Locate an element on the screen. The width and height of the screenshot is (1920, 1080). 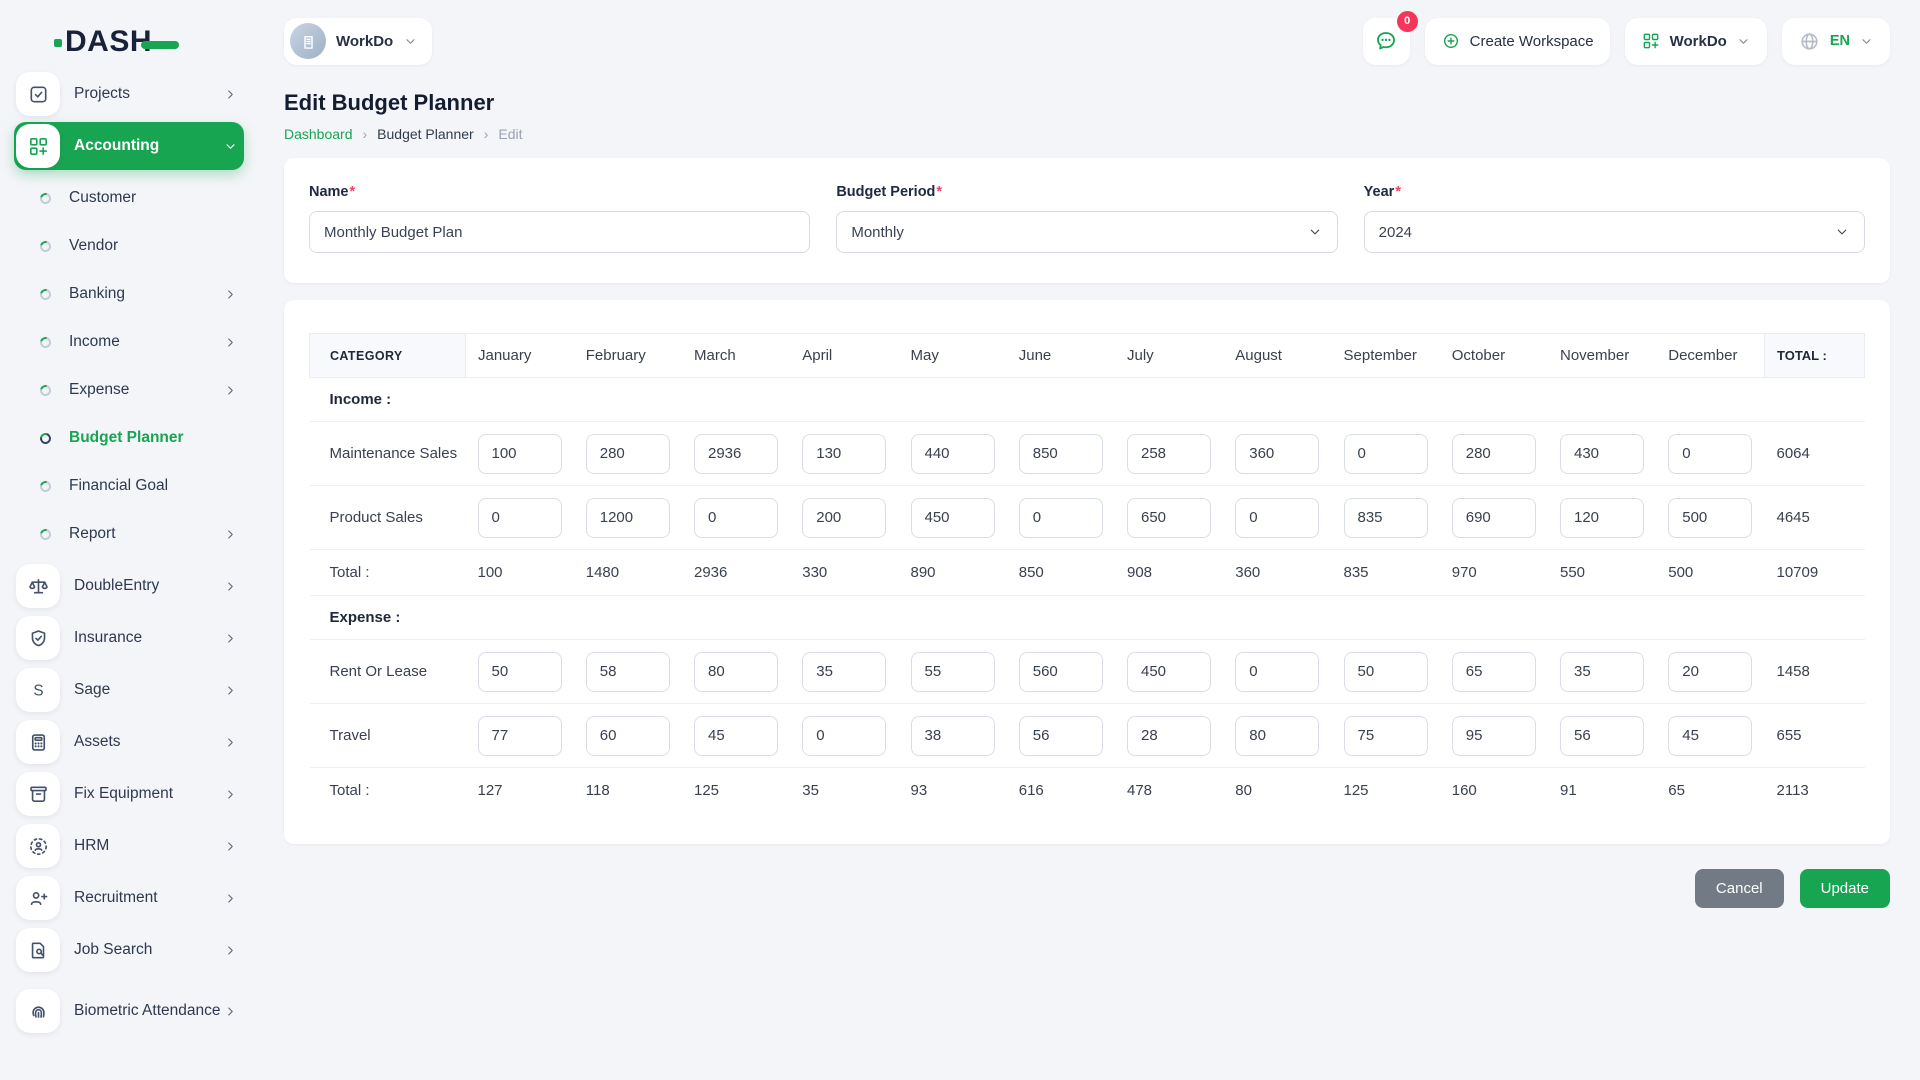
sidebar-item-label: Fix Equipment is located at coordinates (124, 794).